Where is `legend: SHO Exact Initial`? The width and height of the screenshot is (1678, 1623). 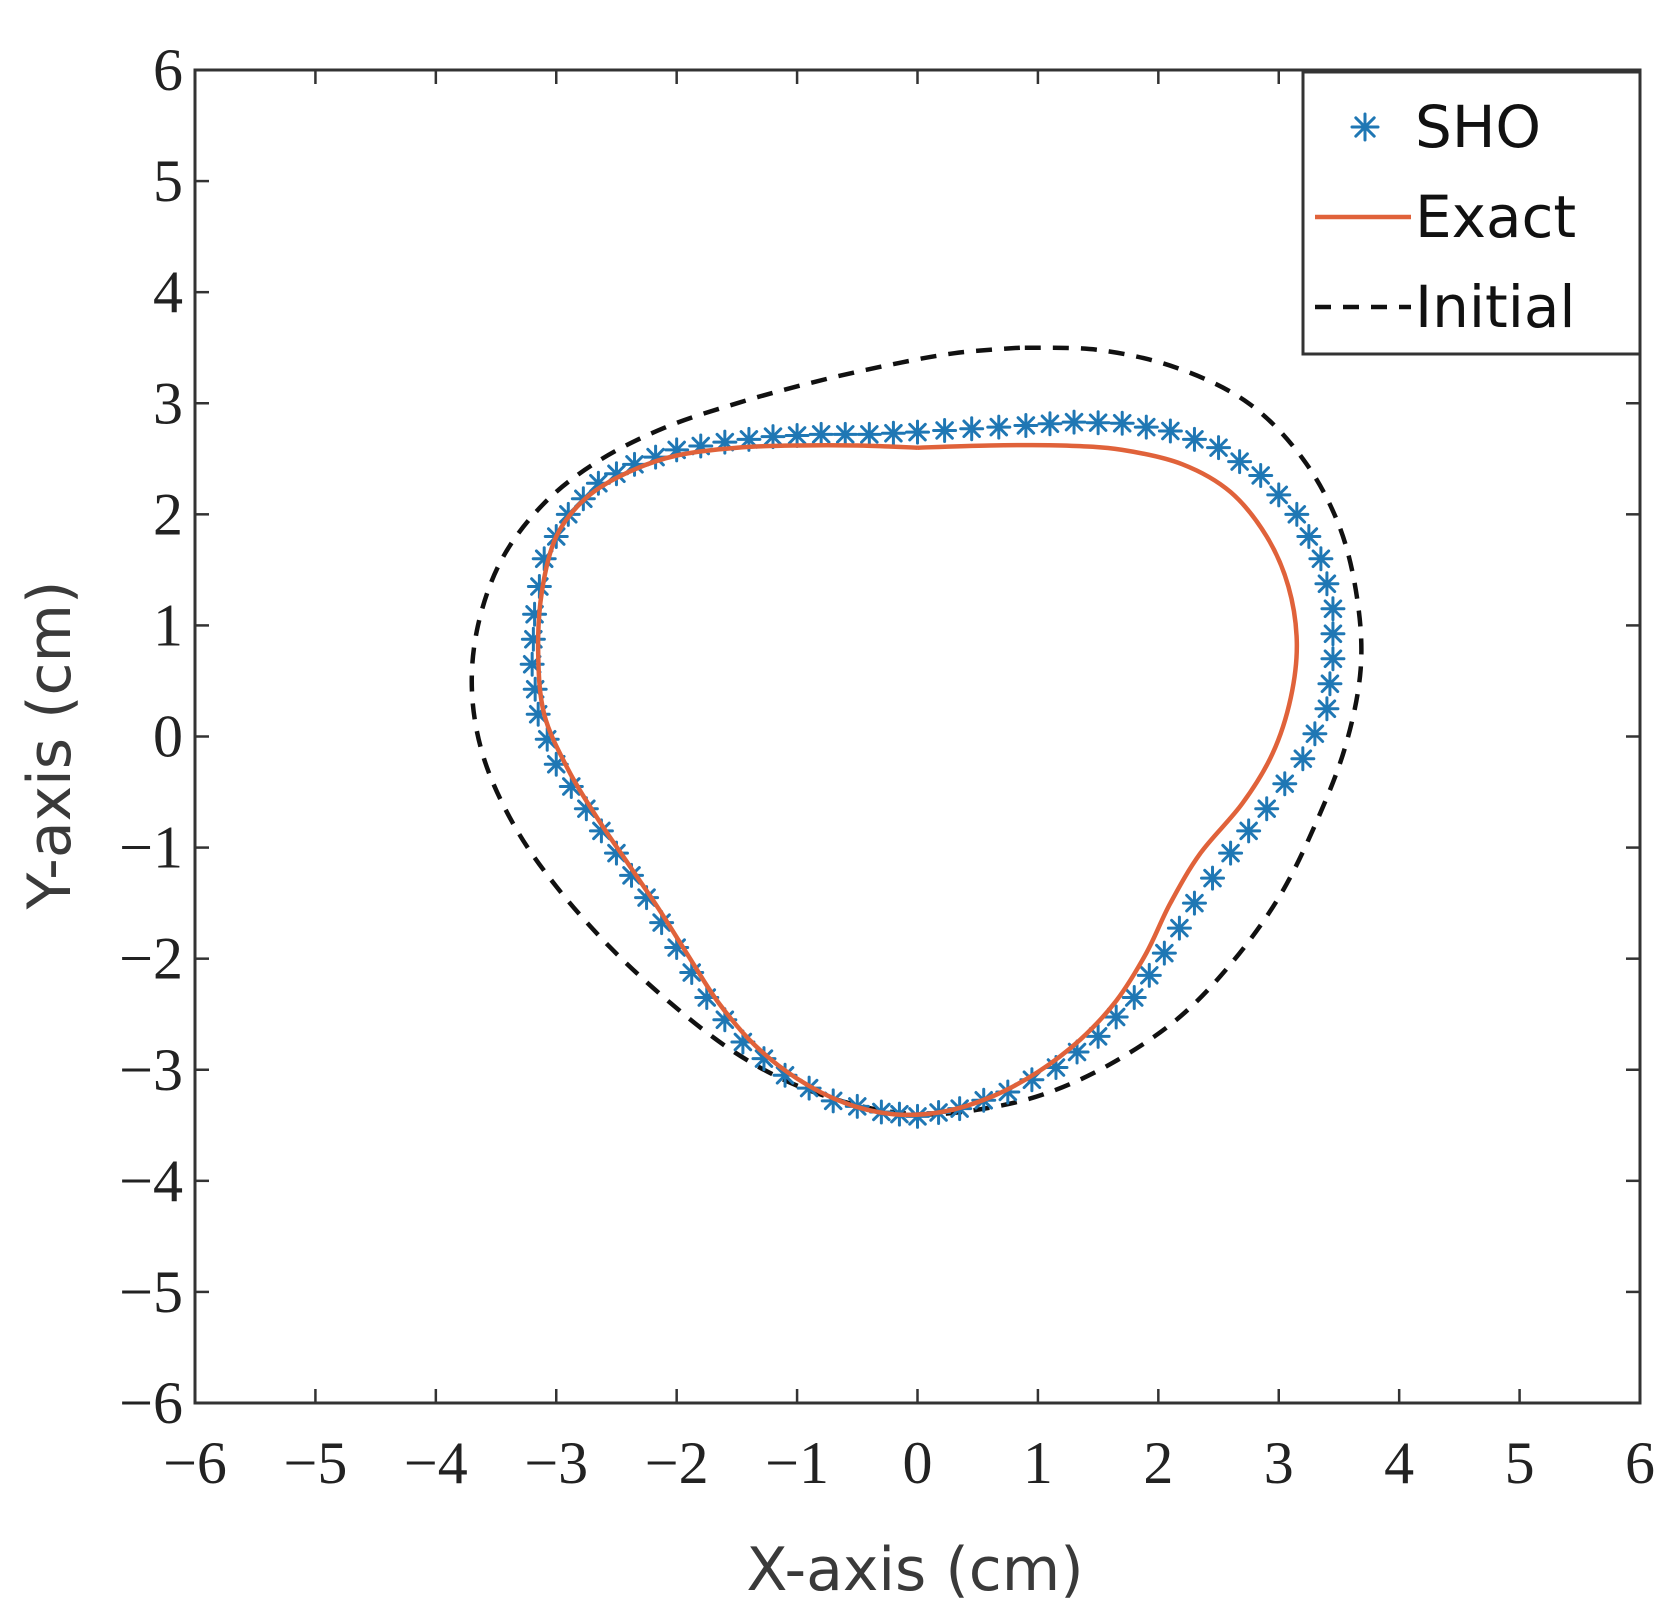
legend: SHO Exact Initial is located at coordinates (1471, 213).